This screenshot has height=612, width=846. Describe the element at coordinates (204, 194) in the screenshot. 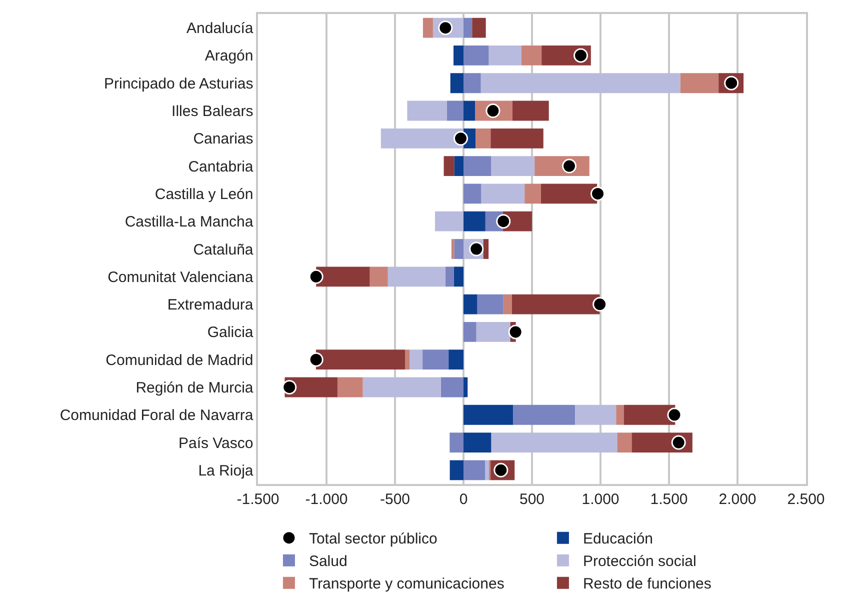

I see `y-tick-label: Castilla y León` at that location.